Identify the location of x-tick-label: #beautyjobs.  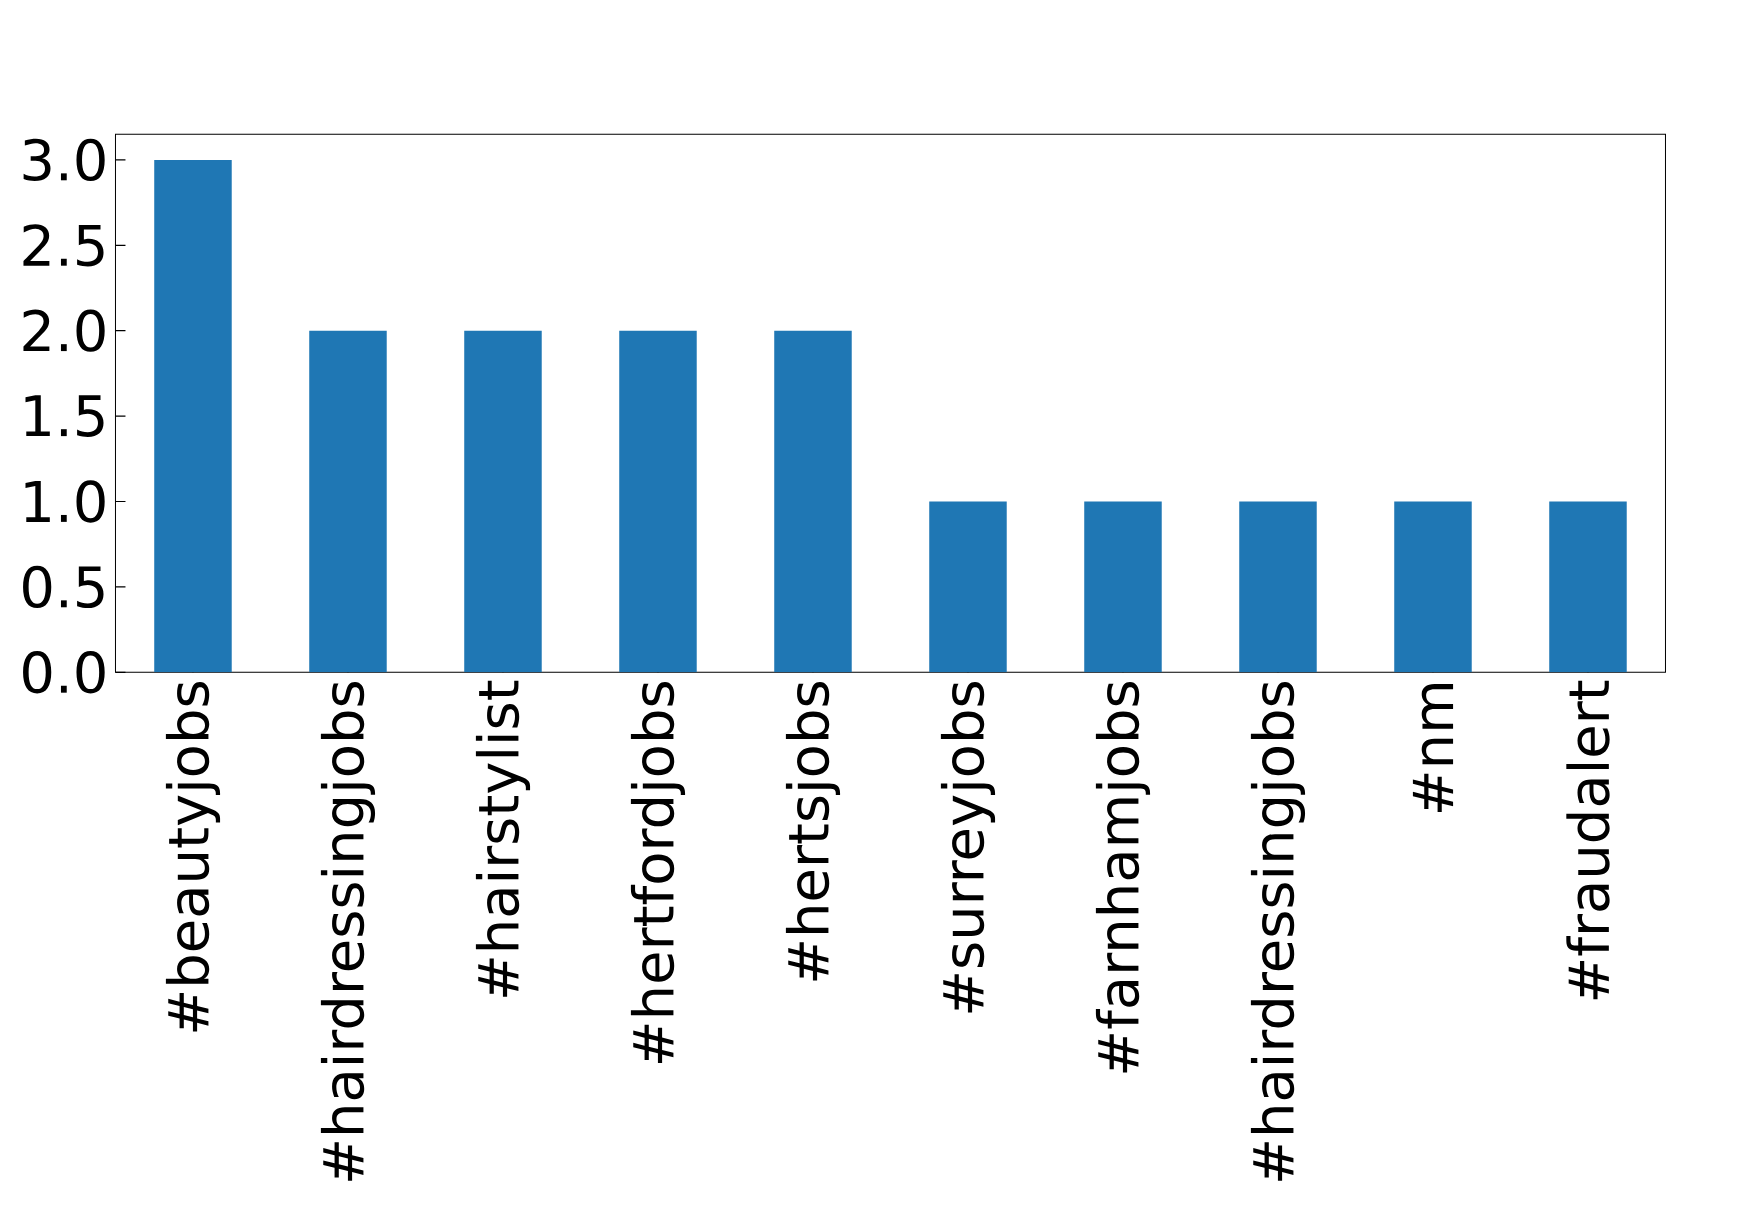
(193, 857).